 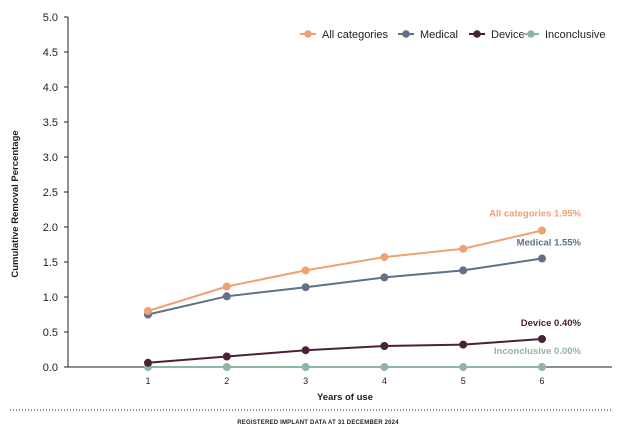 I want to click on x-tick-label: 3, so click(x=305, y=381).